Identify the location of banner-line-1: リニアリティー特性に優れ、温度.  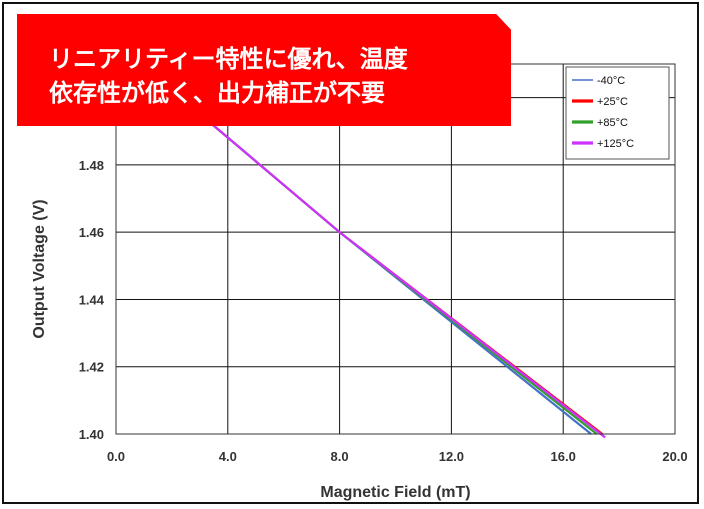
(228, 59).